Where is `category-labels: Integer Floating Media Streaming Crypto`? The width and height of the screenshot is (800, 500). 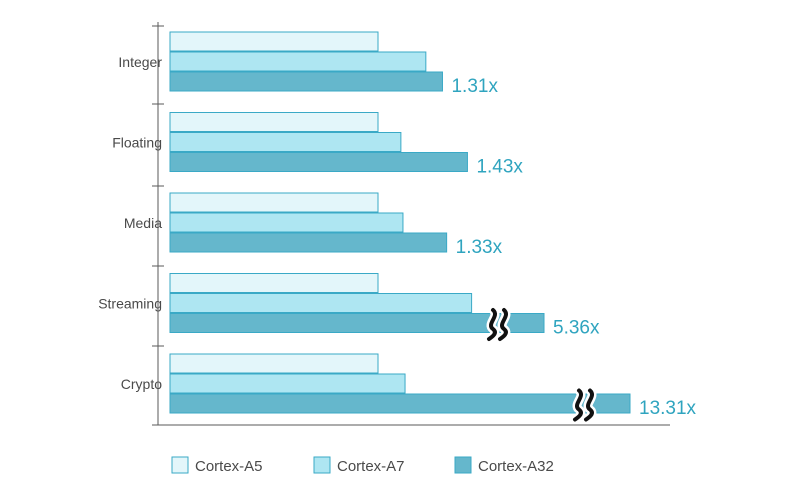 category-labels: Integer Floating Media Streaming Crypto is located at coordinates (130, 223).